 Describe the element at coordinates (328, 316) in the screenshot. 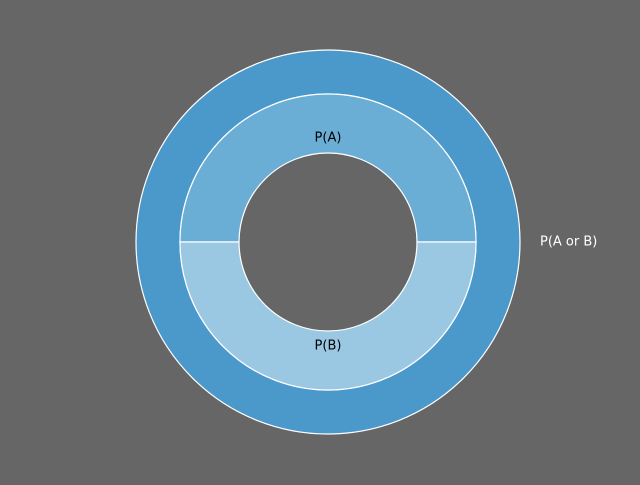

I see `inner-wedge-p-b` at that location.